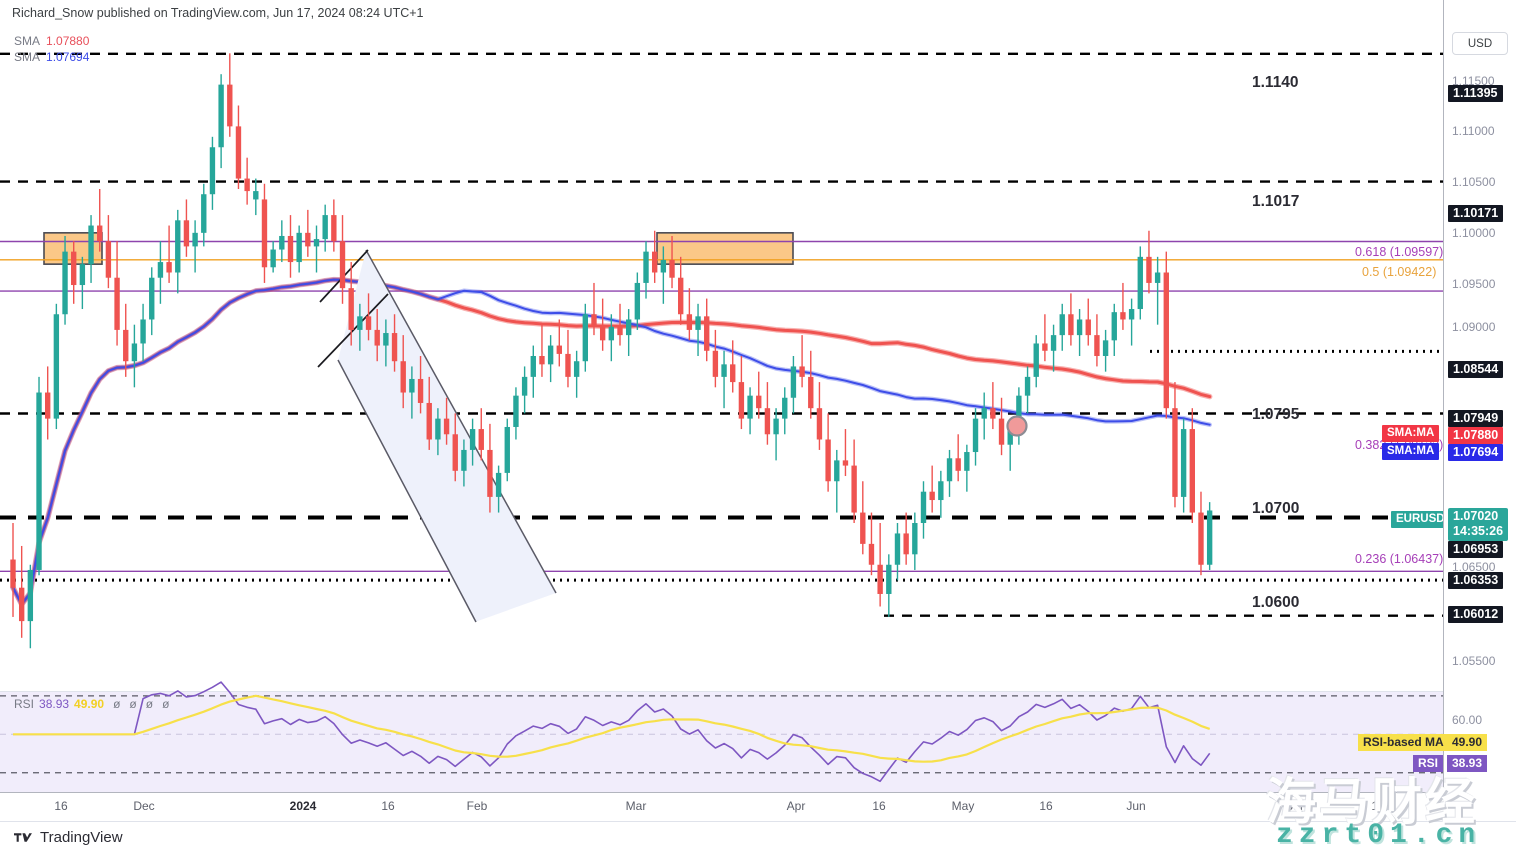 This screenshot has height=857, width=1516. I want to click on time-tick-0: 16, so click(61, 806).